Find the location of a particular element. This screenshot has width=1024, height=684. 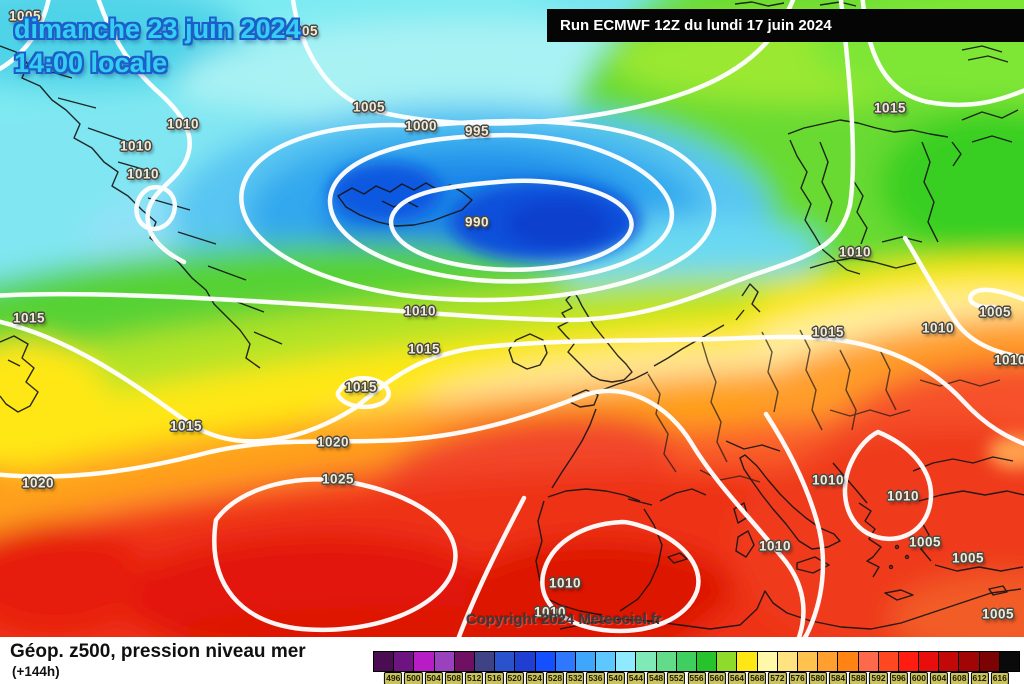

colorbar-tick: 504 is located at coordinates (433, 678).